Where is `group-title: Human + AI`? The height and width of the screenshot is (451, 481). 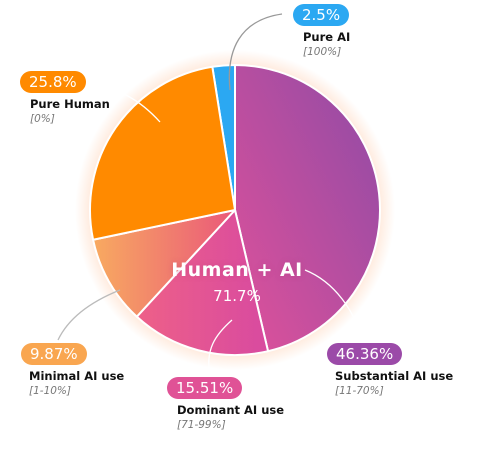
group-title: Human + AI is located at coordinates (237, 270).